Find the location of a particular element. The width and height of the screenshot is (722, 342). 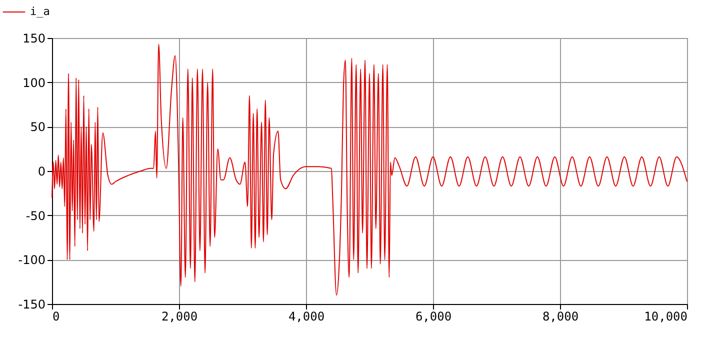

y-tick-label: -100 is located at coordinates (32, 260).